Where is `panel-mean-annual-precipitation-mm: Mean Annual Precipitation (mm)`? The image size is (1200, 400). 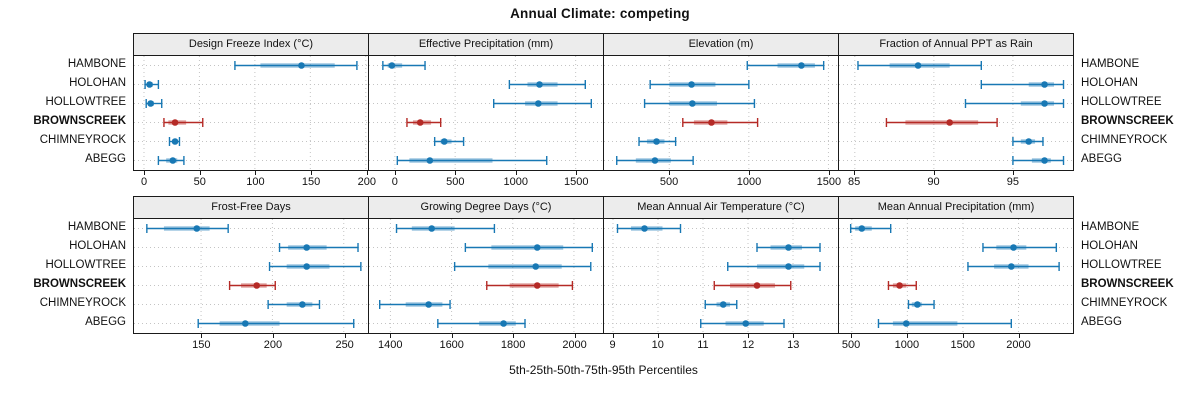
panel-mean-annual-precipitation-mm: Mean Annual Precipitation (mm) is located at coordinates (956, 265).